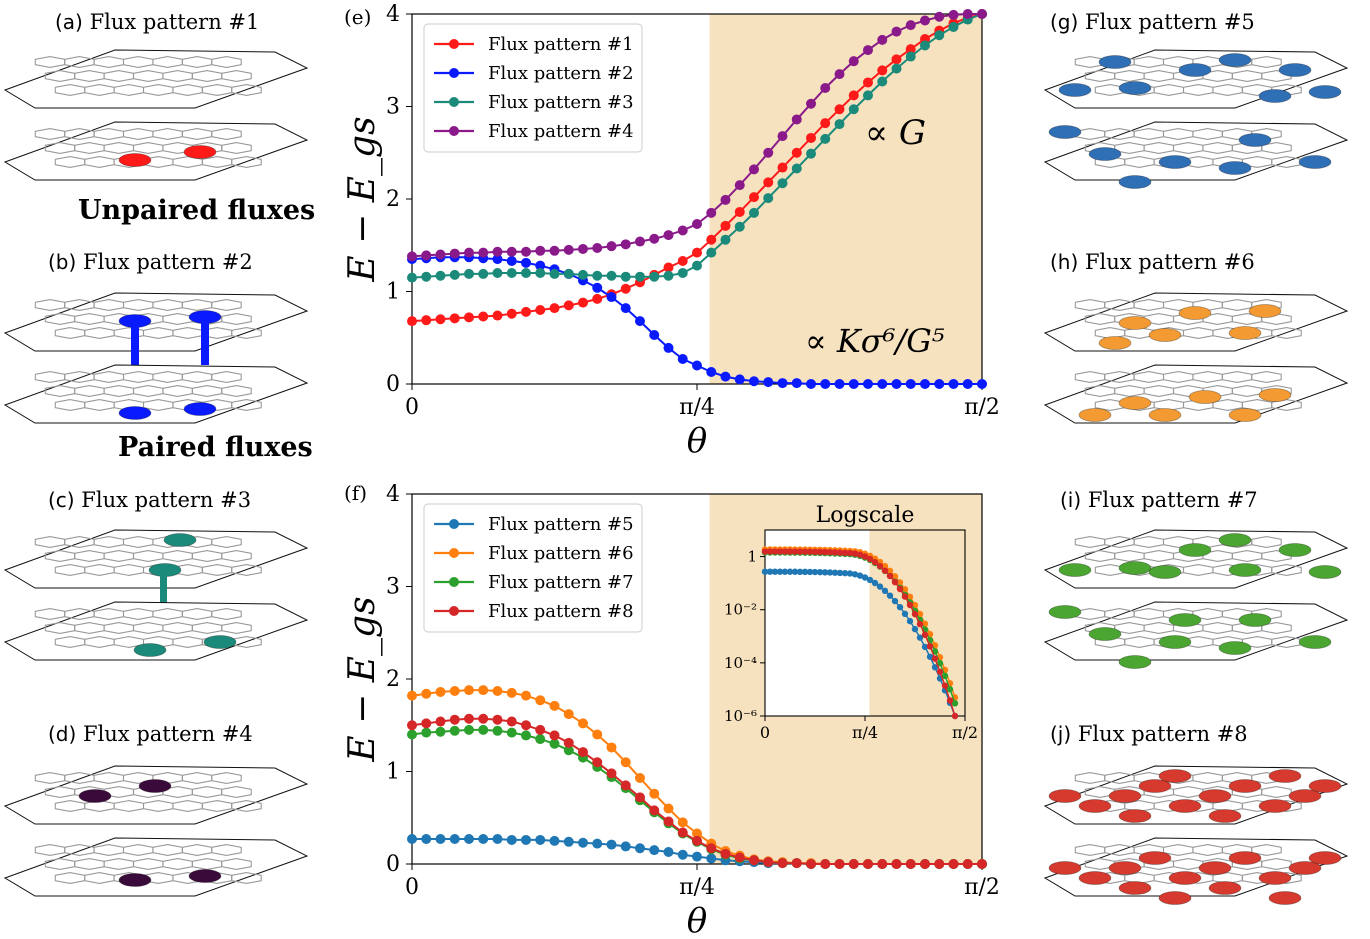 The image size is (1370, 939). I want to click on unpaired-fluxes-label: Unpaired fluxes, so click(197, 210).